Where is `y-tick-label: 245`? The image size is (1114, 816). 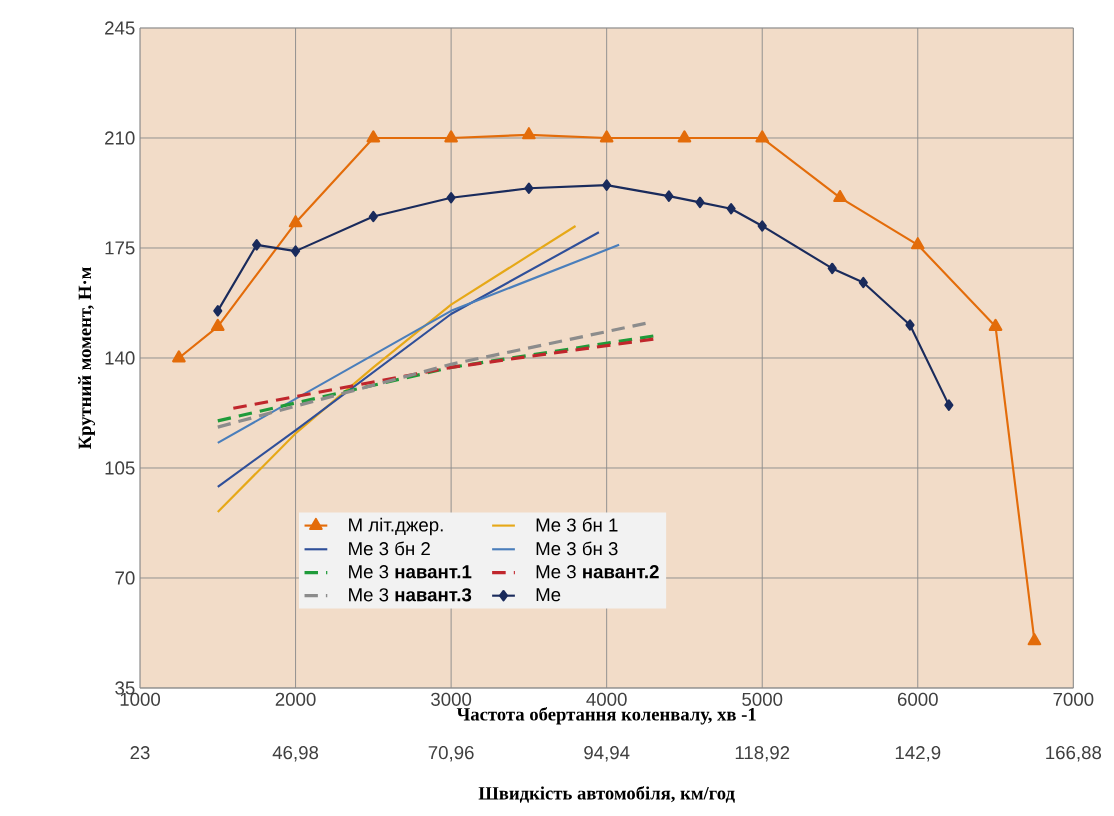 y-tick-label: 245 is located at coordinates (120, 28).